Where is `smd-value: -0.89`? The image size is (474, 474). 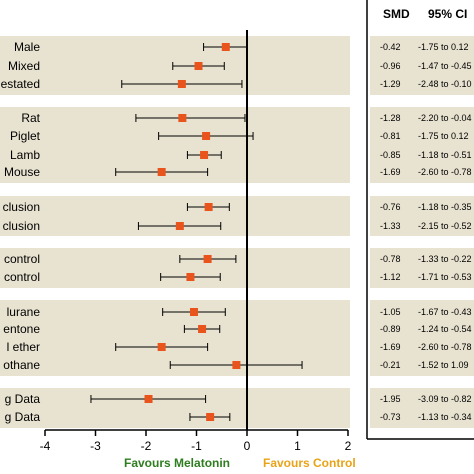
smd-value: -0.89 is located at coordinates (390, 329).